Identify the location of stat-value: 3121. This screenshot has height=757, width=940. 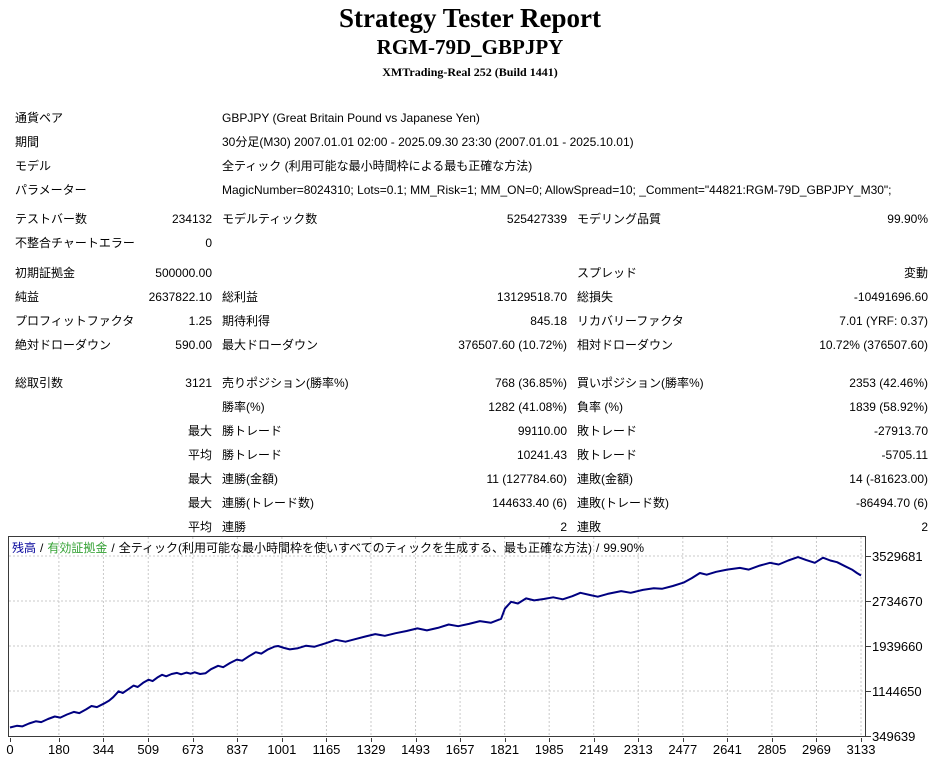
(198, 383).